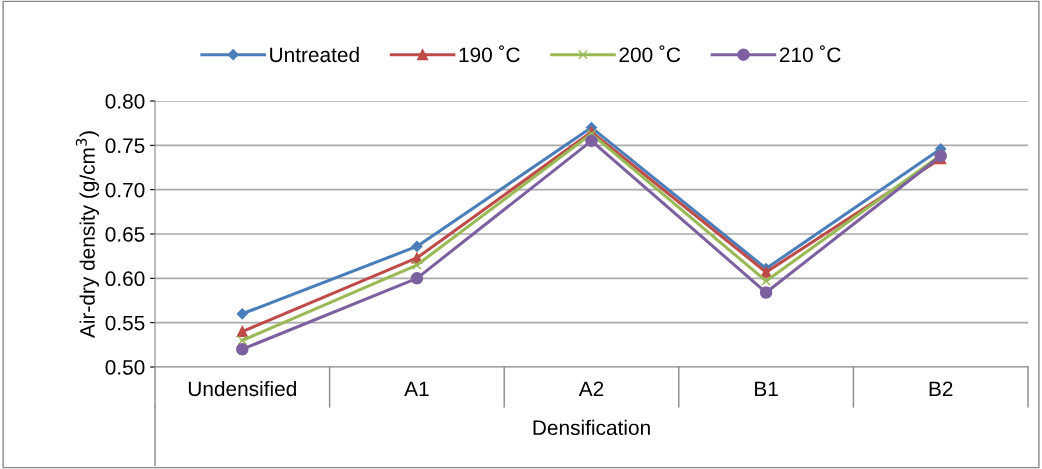 The image size is (1042, 469). Describe the element at coordinates (125, 234) in the screenshot. I see `y-tick-label: 0.65` at that location.